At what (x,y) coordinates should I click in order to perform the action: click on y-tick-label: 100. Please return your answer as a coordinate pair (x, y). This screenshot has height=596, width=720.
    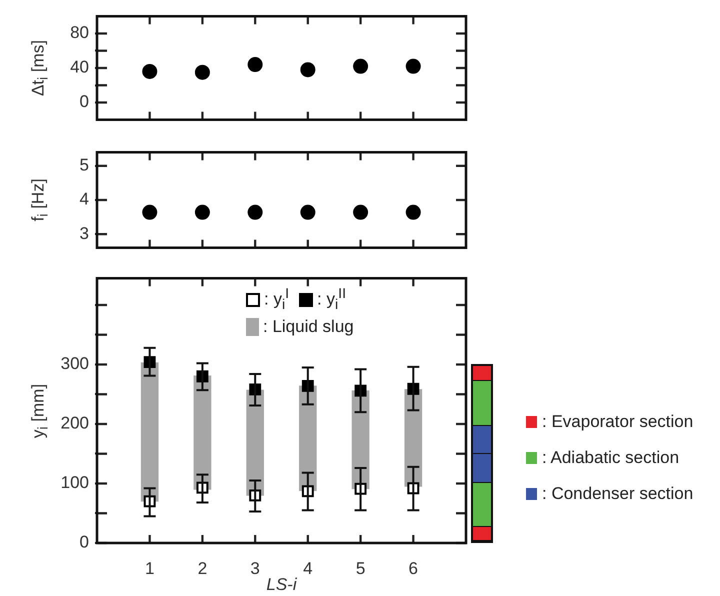
    Looking at the image, I should click on (74, 482).